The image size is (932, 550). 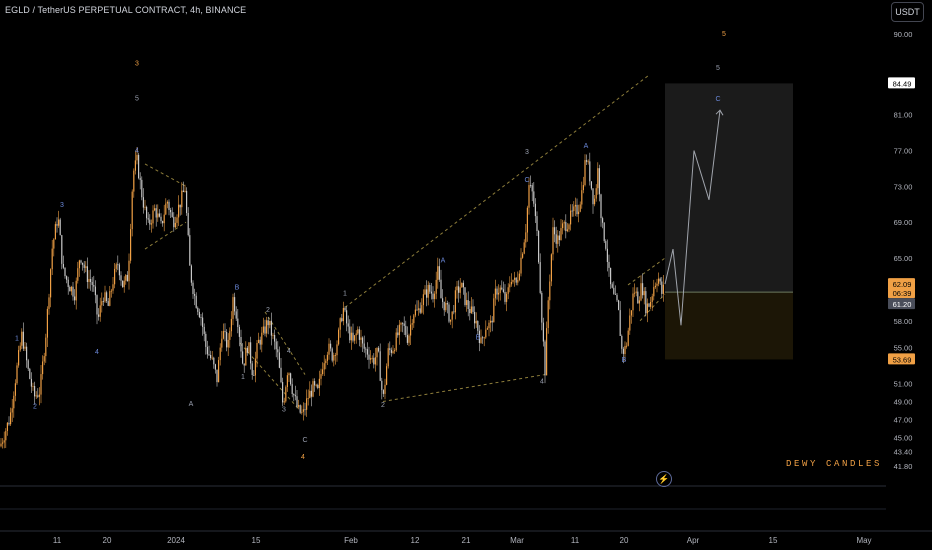 I want to click on x-tick-label: May, so click(x=863, y=540).